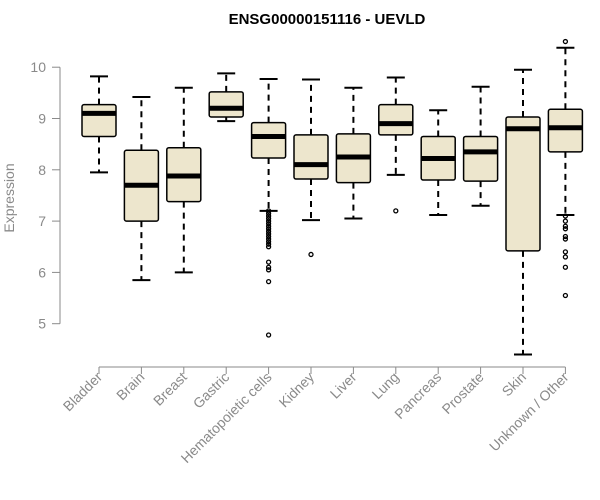 This screenshot has width=600, height=500. Describe the element at coordinates (297, 390) in the screenshot. I see `x-tick-label: Kidney` at that location.